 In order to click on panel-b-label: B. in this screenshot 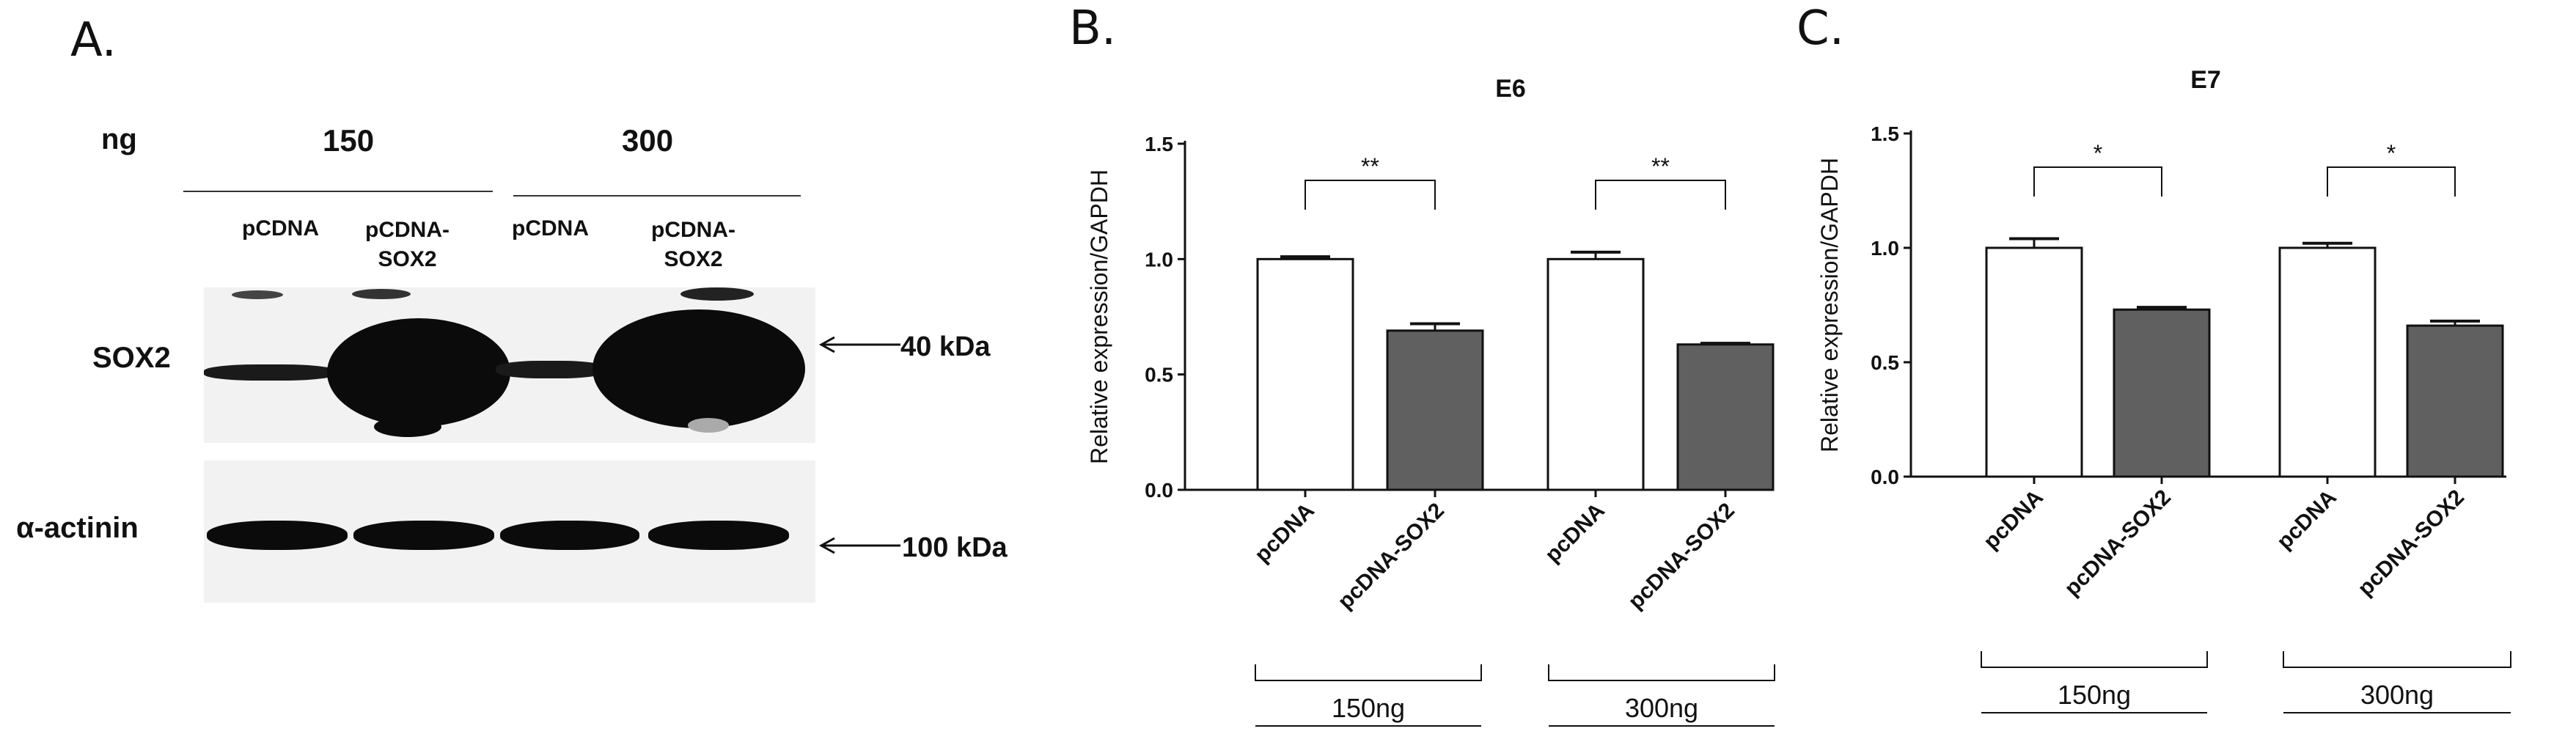, I will do `click(1093, 29)`.